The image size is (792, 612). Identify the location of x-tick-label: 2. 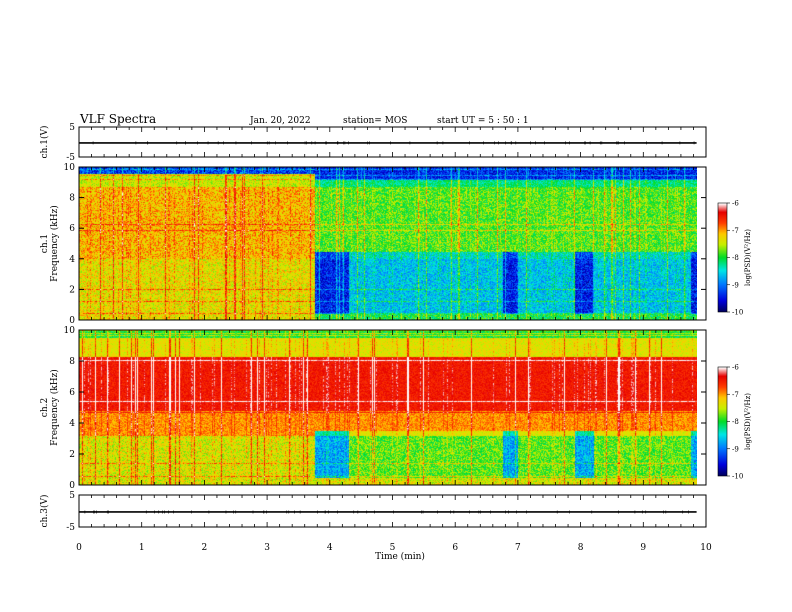
(205, 548).